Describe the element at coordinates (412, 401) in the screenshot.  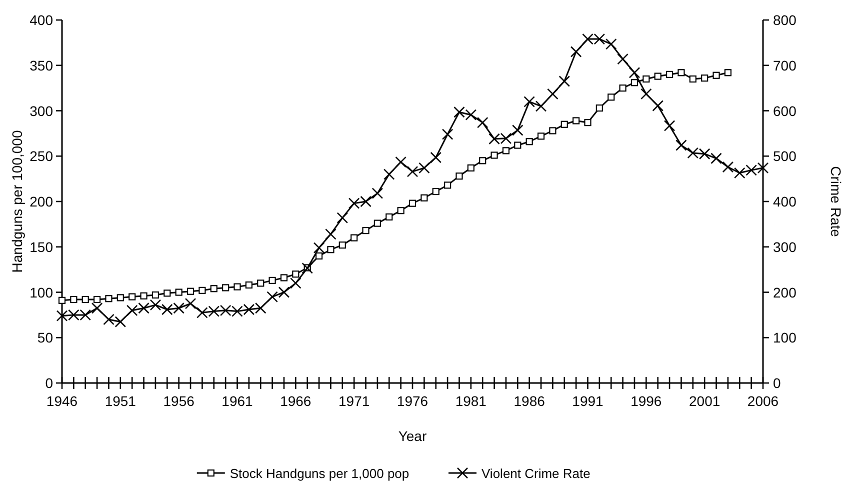
I see `x-tick-label: 1976` at that location.